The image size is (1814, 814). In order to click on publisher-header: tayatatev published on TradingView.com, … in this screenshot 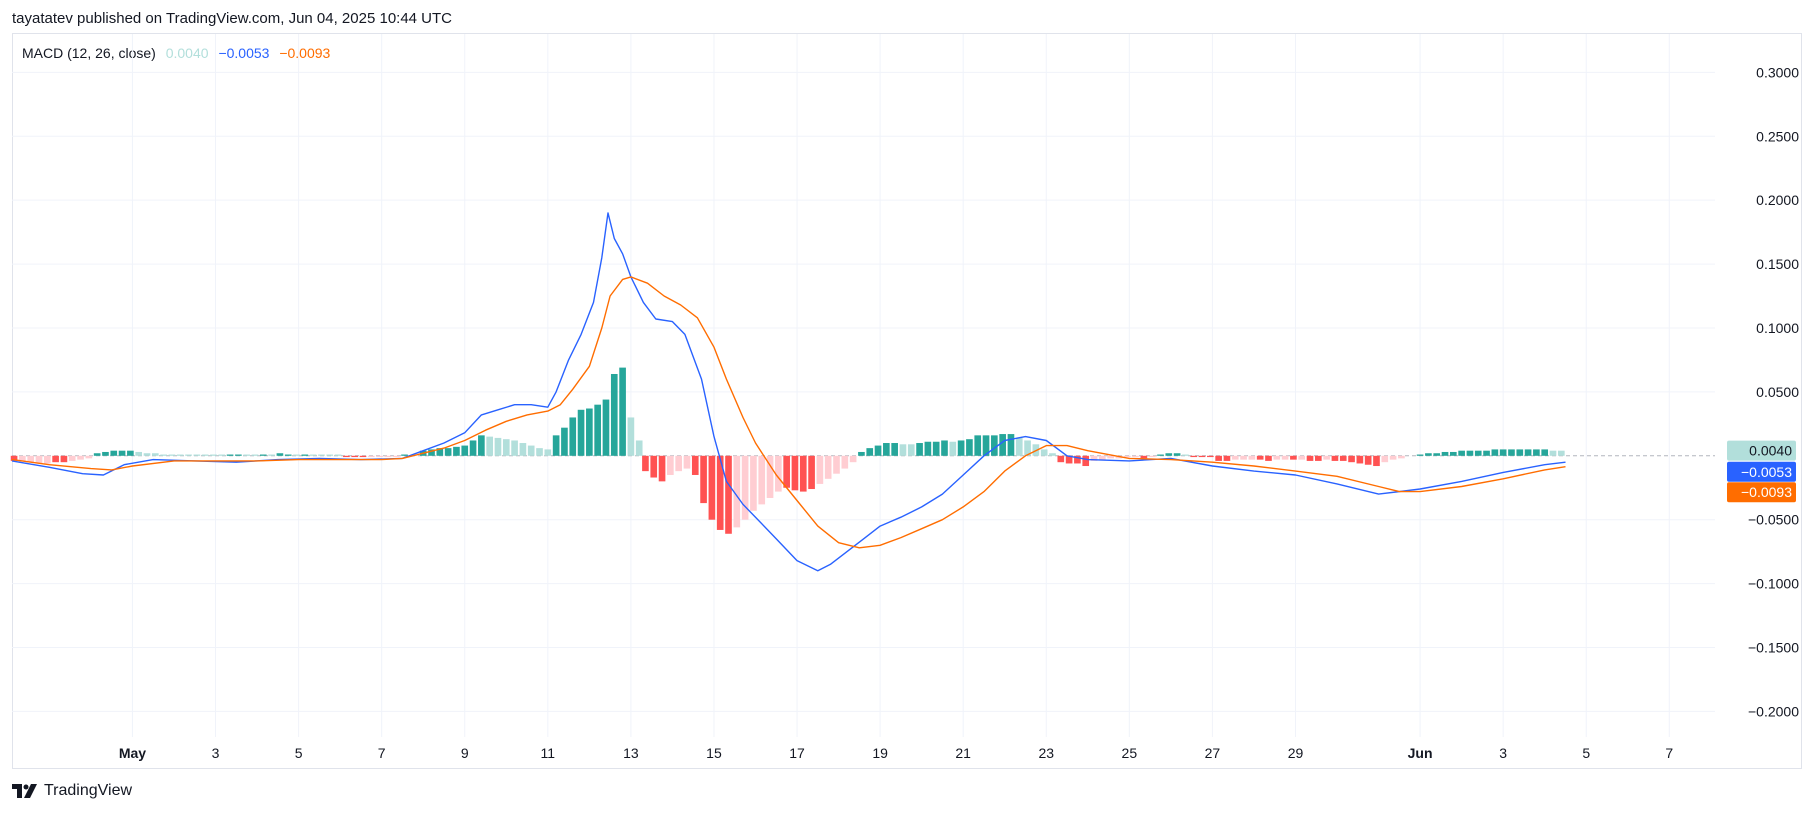, I will do `click(232, 18)`.